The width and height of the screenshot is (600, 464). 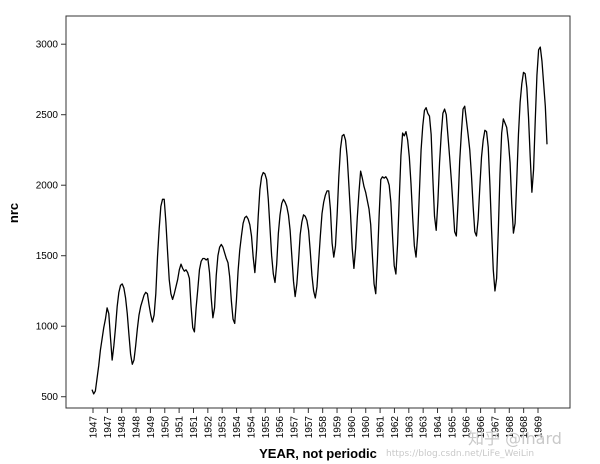 I want to click on y-tick-label: 2500, so click(x=47, y=115).